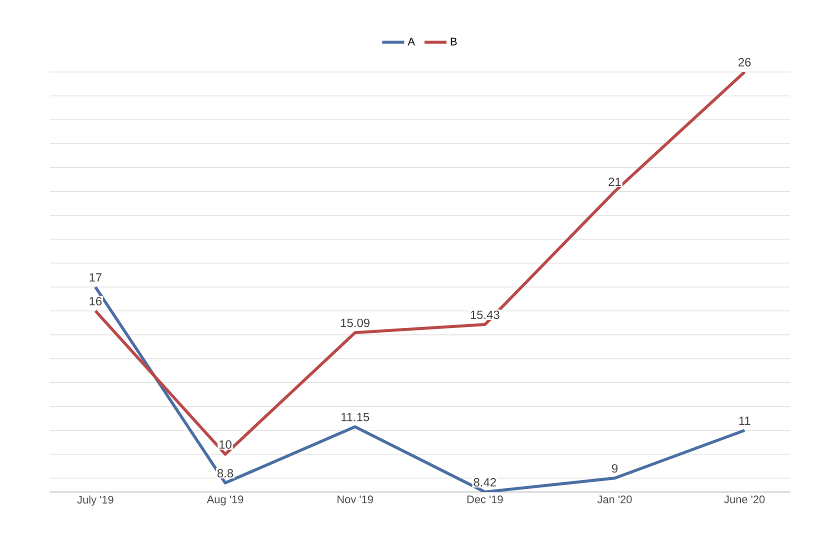 The image size is (829, 540). Describe the element at coordinates (485, 482) in the screenshot. I see `data-label: 8.42` at that location.